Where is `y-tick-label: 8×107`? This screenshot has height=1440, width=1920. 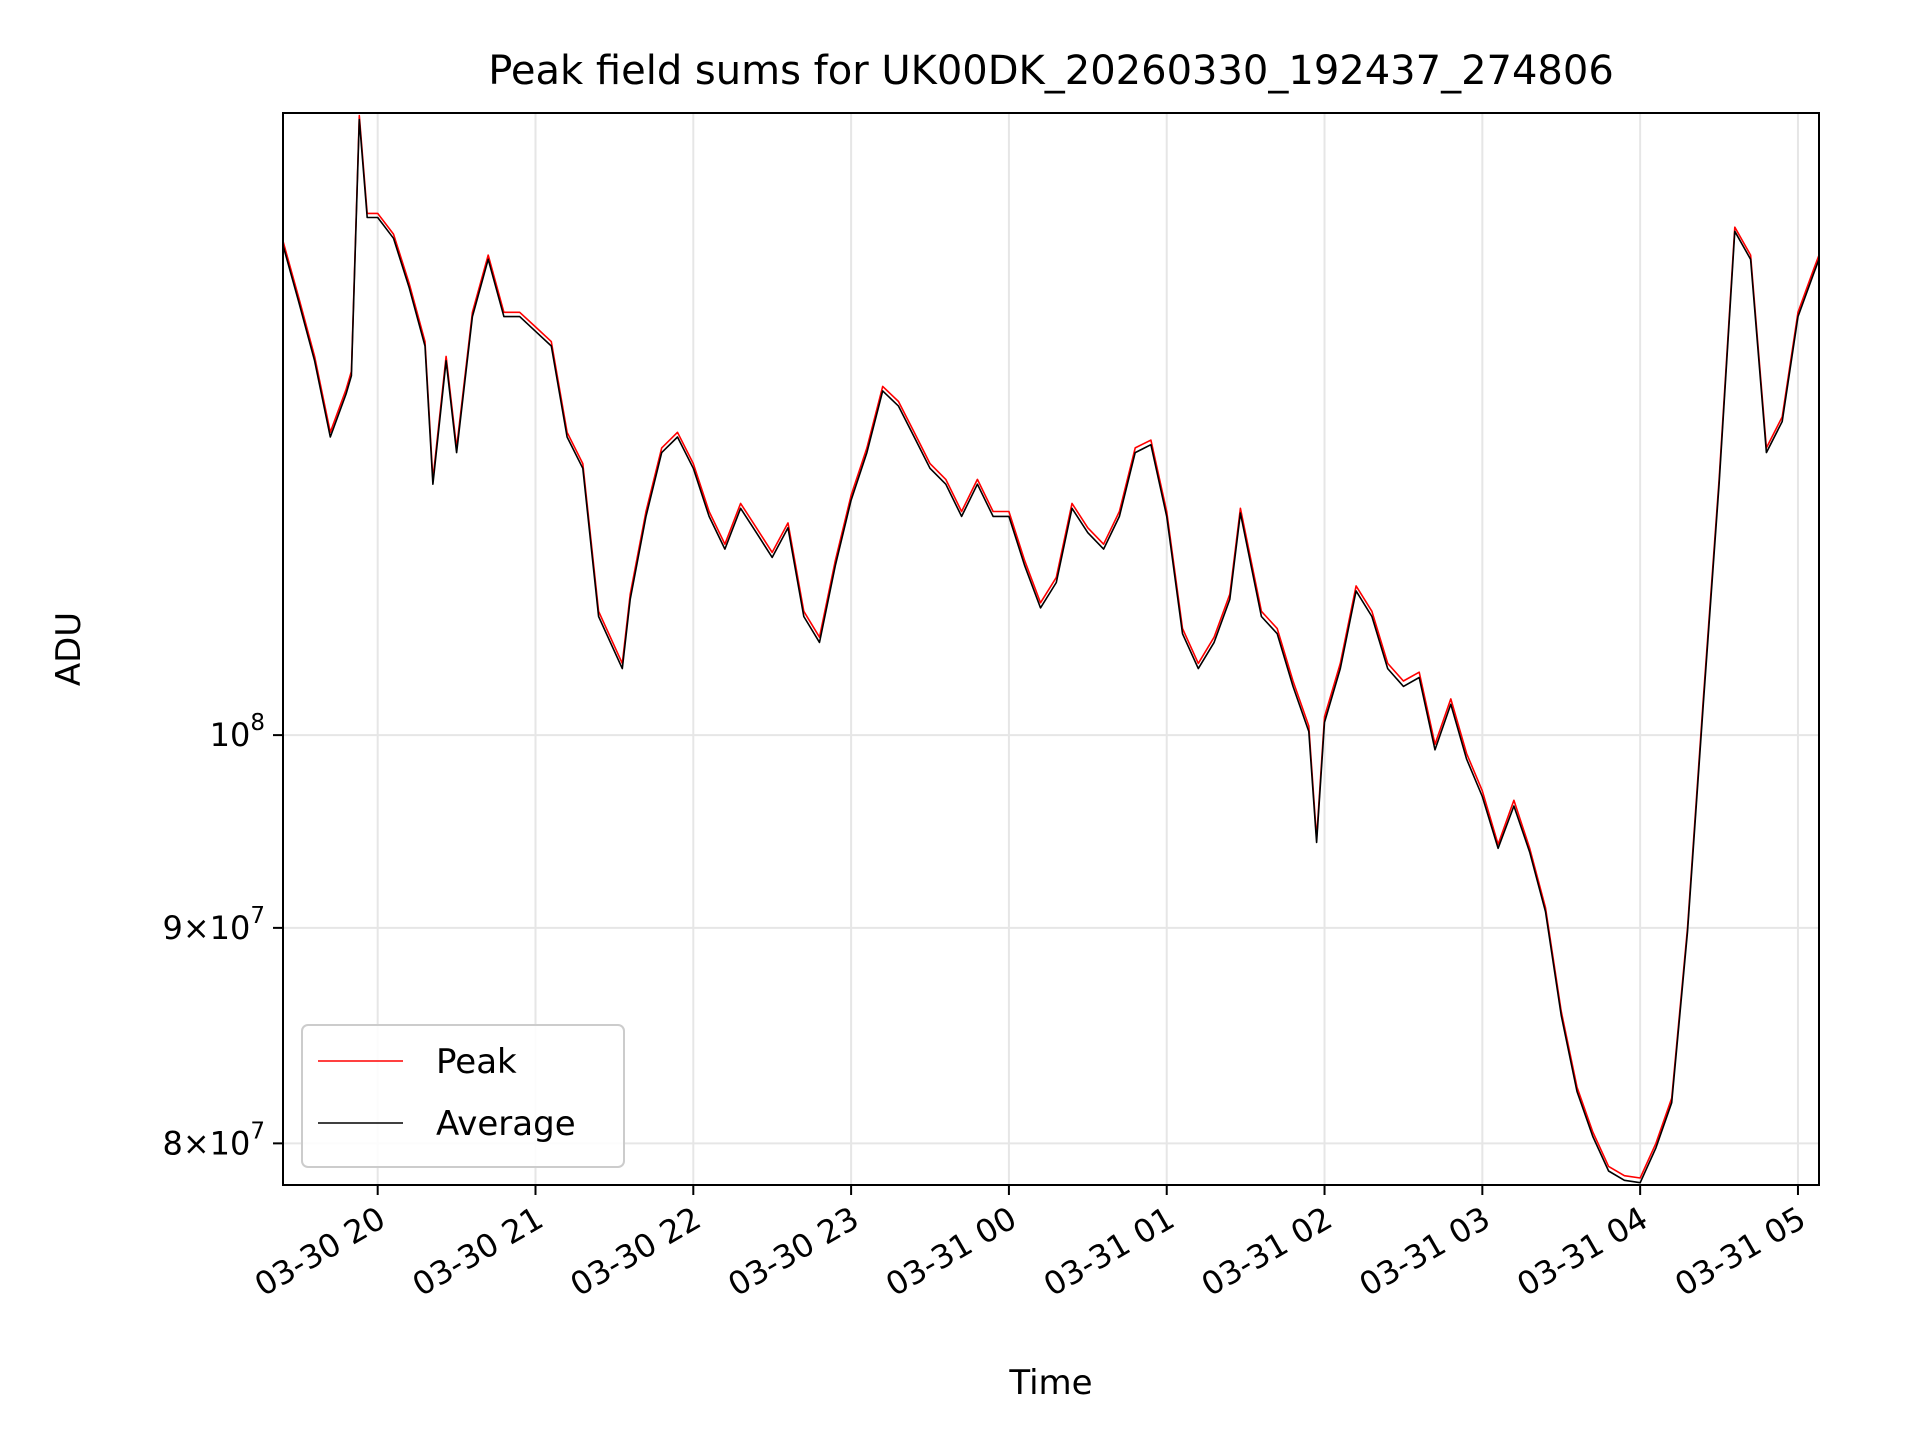
y-tick-label: 8×107 is located at coordinates (213, 1140).